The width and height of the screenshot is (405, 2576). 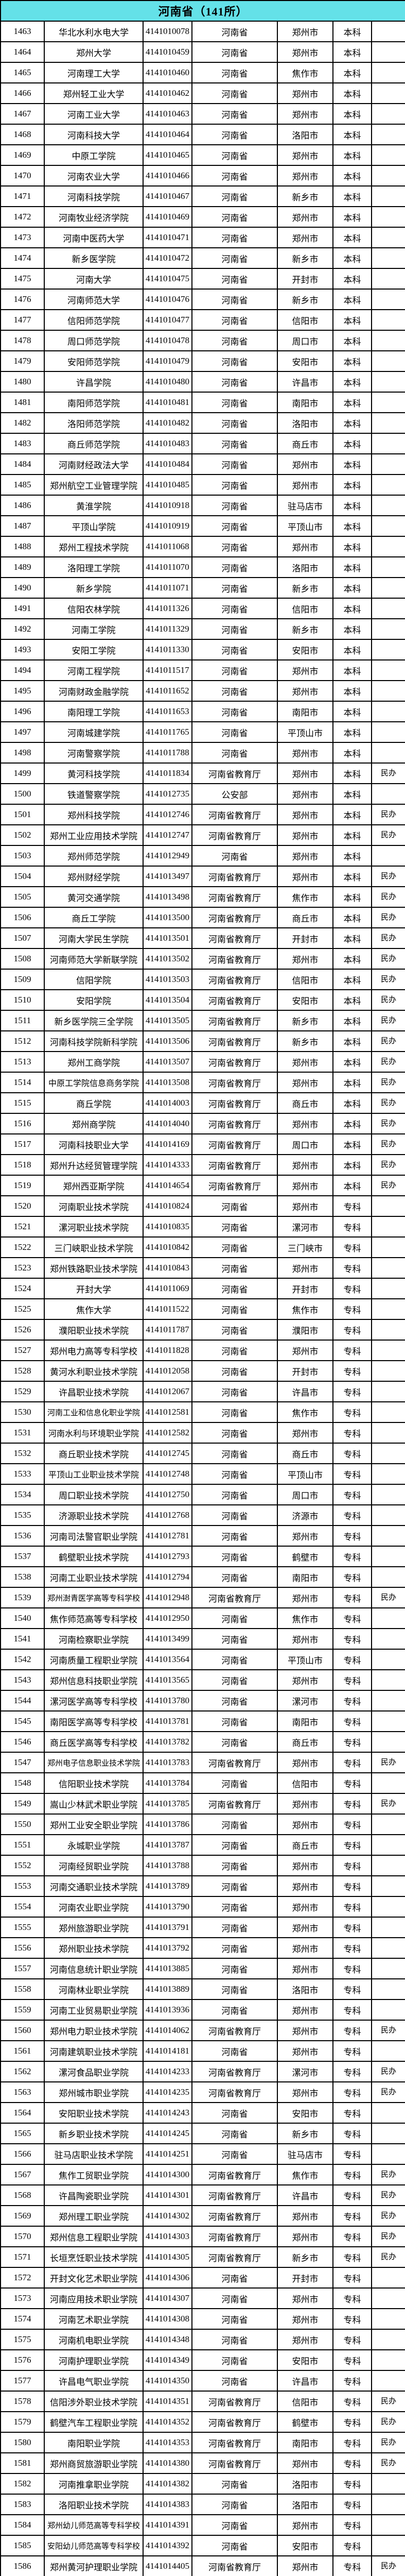 I want to click on cell-code: 4141010477, so click(x=167, y=320).